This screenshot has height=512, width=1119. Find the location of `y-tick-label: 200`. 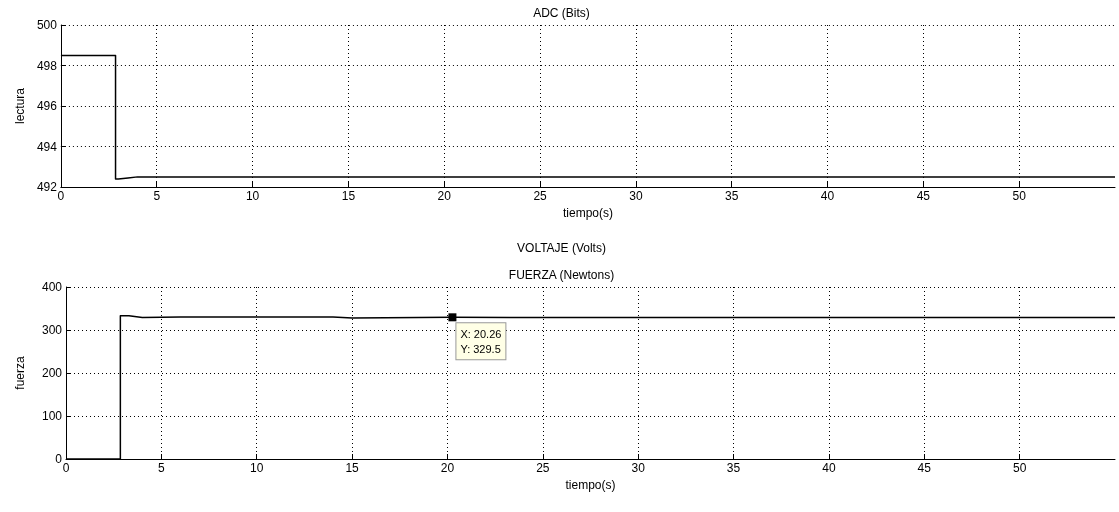

y-tick-label: 200 is located at coordinates (52, 373).